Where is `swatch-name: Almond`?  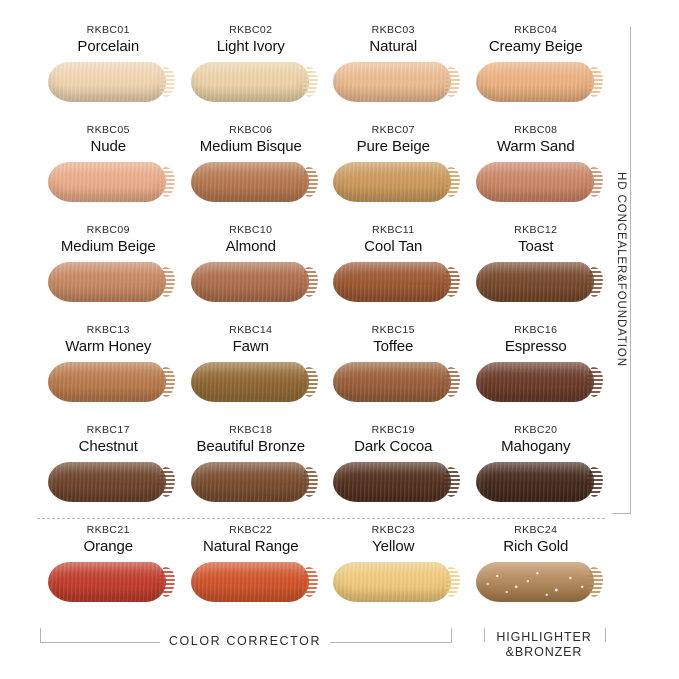 swatch-name: Almond is located at coordinates (250, 246).